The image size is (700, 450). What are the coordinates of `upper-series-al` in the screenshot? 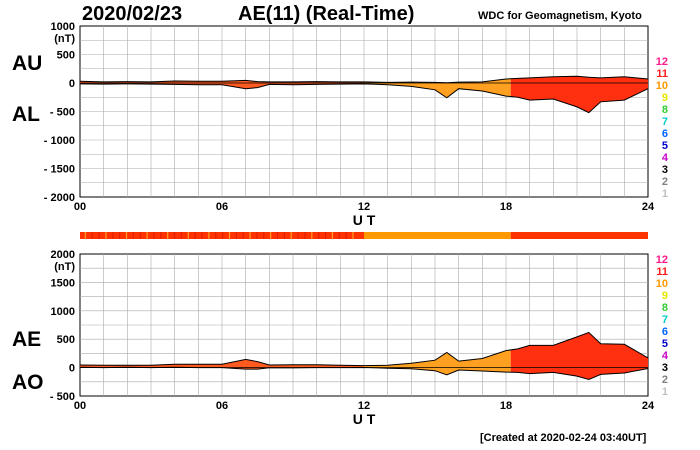 It's located at (364, 98).